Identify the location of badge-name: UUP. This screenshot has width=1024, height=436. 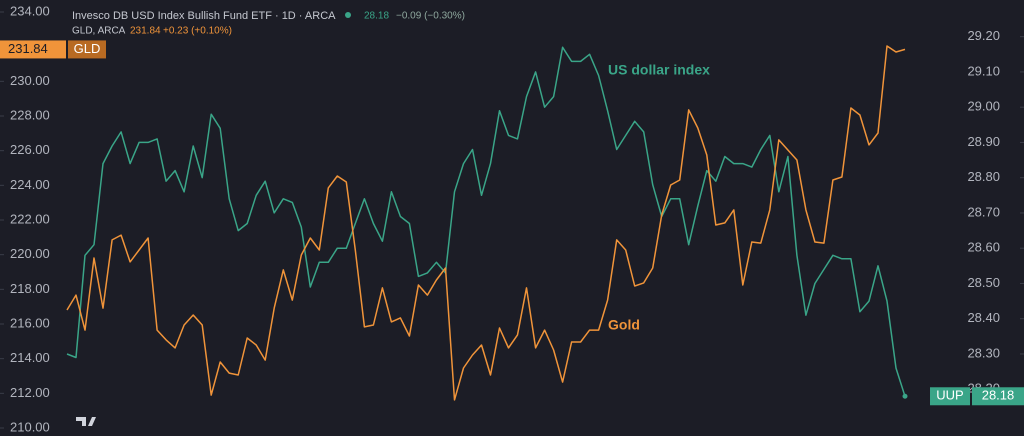
(949, 395).